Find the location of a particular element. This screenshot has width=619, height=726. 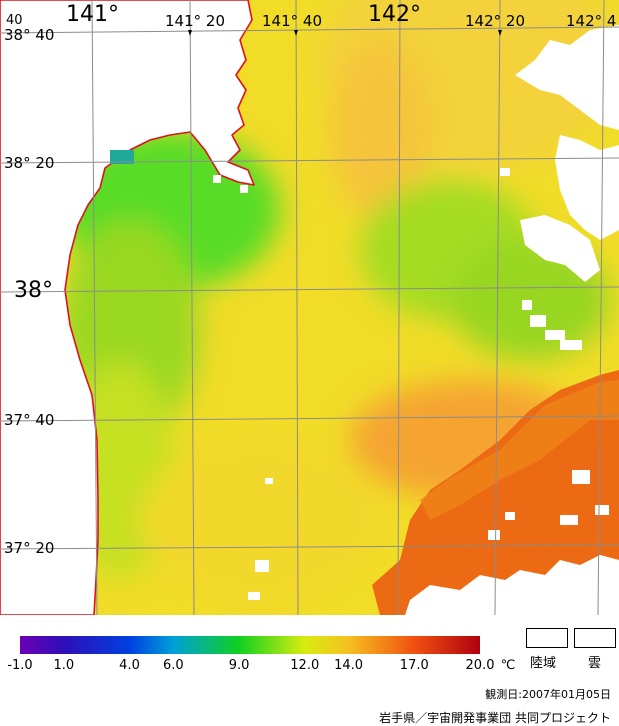

lat-label-38: 38° is located at coordinates (33, 290).